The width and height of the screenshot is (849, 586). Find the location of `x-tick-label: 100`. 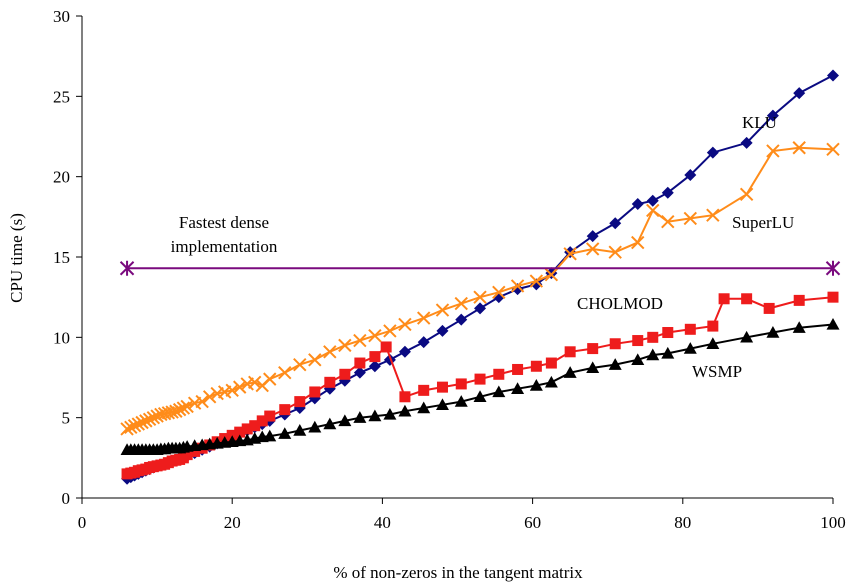

x-tick-label: 100 is located at coordinates (833, 522).